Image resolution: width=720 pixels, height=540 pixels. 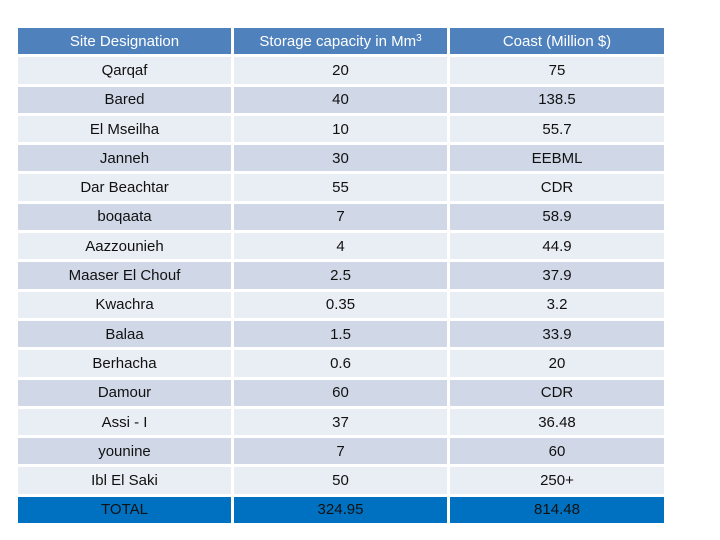 I want to click on cell-cost: 36.48, so click(x=557, y=422).